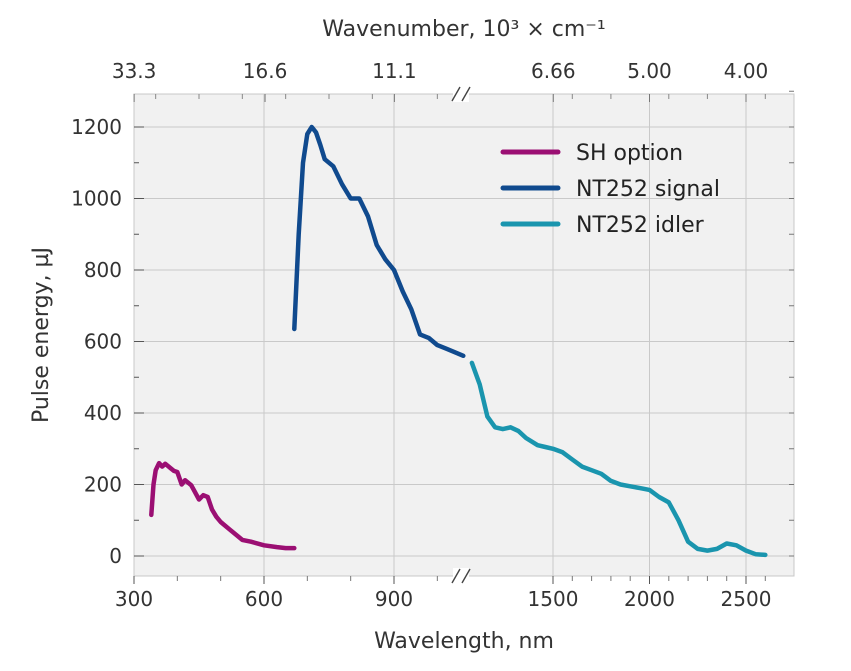  Describe the element at coordinates (629, 153) in the screenshot. I see `legend-label-sh-option: SH option` at that location.